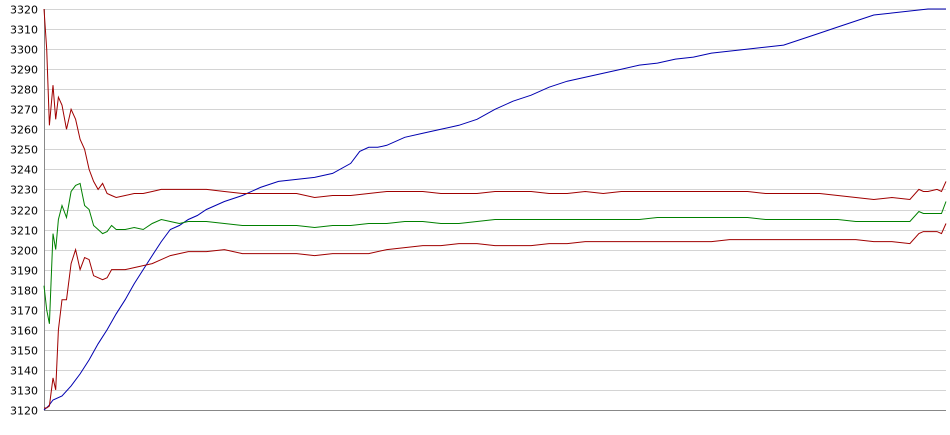  I want to click on y-tick-label: 3300, so click(24, 50).